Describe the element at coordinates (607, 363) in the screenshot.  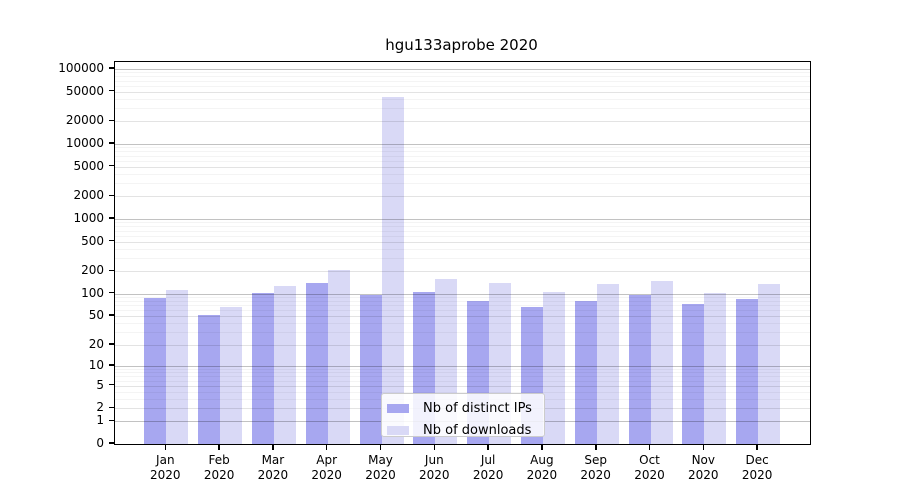
I see `bar-sep-downloads` at that location.